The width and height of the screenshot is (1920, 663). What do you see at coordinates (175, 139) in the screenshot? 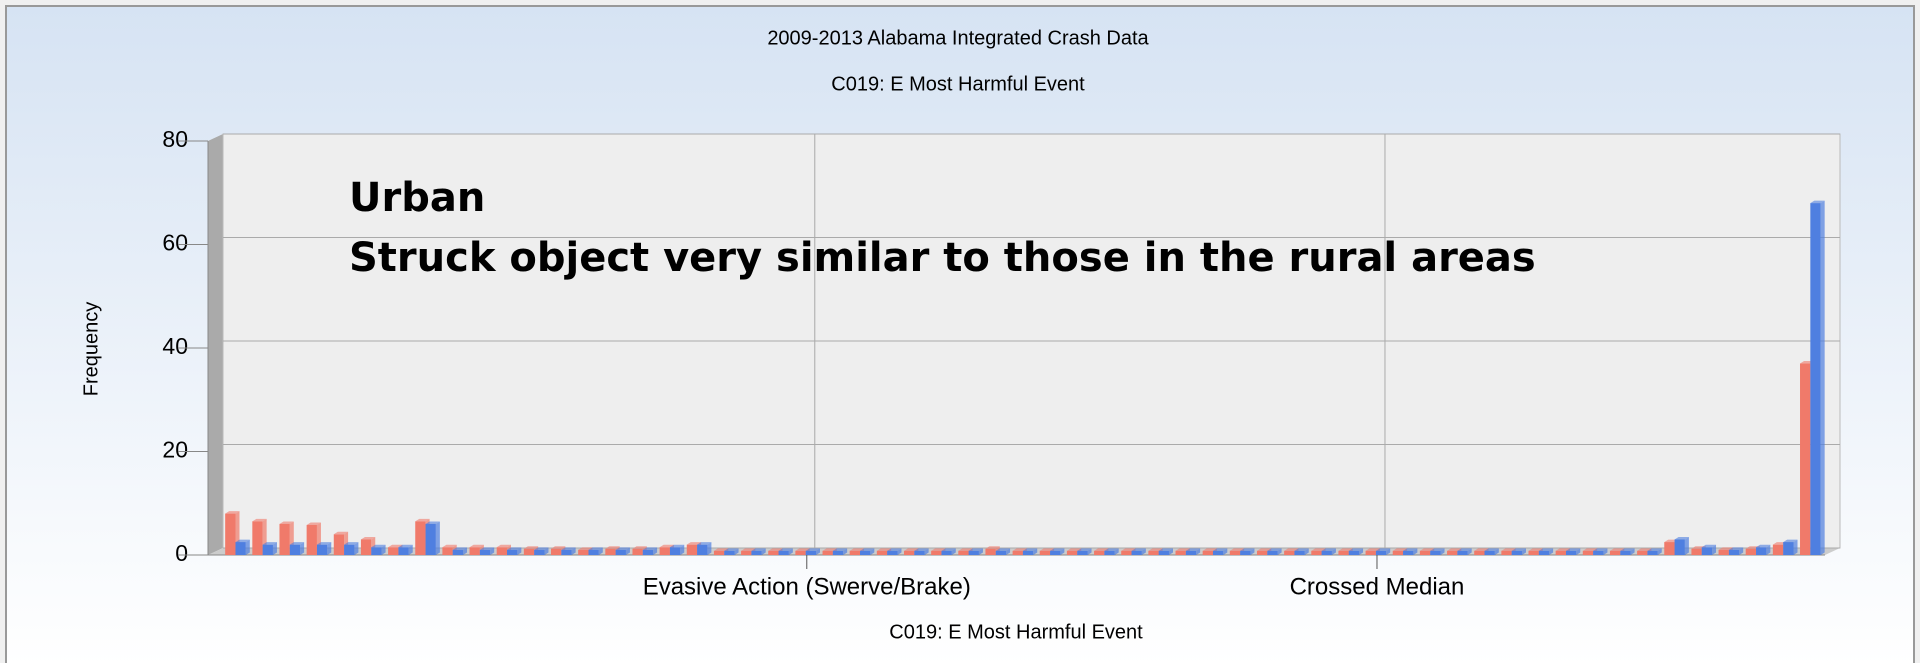
I see `y-tick-label: 80` at bounding box center [175, 139].